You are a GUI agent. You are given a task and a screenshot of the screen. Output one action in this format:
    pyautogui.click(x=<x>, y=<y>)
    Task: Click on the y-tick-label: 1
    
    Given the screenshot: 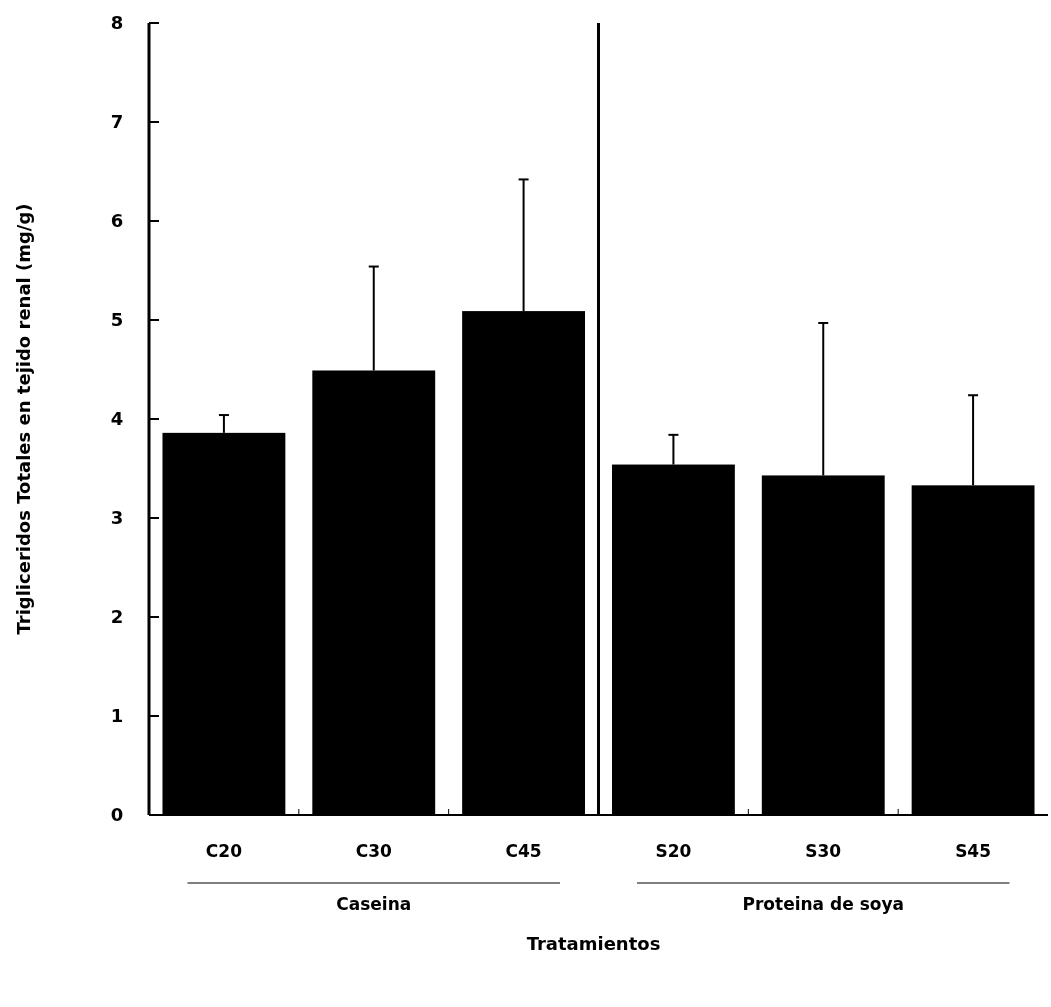 What is the action you would take?
    pyautogui.click(x=117, y=716)
    